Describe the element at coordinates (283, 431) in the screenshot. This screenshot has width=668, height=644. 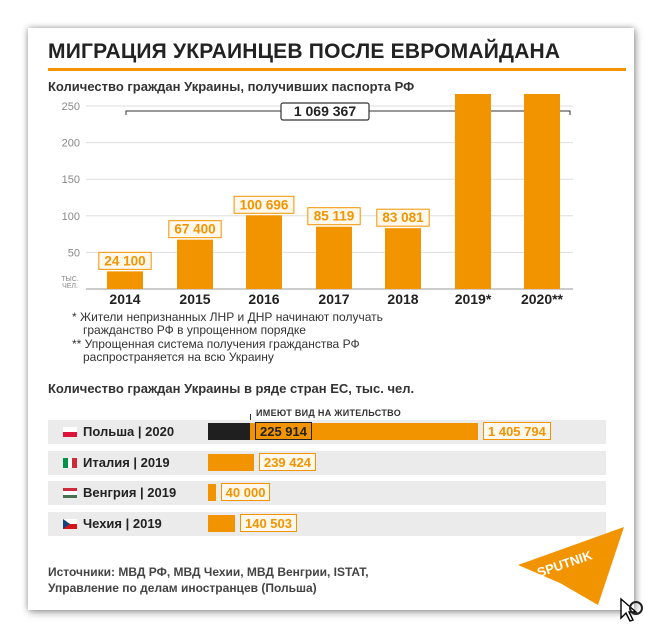
I see `residence-permit-label: 225 914` at that location.